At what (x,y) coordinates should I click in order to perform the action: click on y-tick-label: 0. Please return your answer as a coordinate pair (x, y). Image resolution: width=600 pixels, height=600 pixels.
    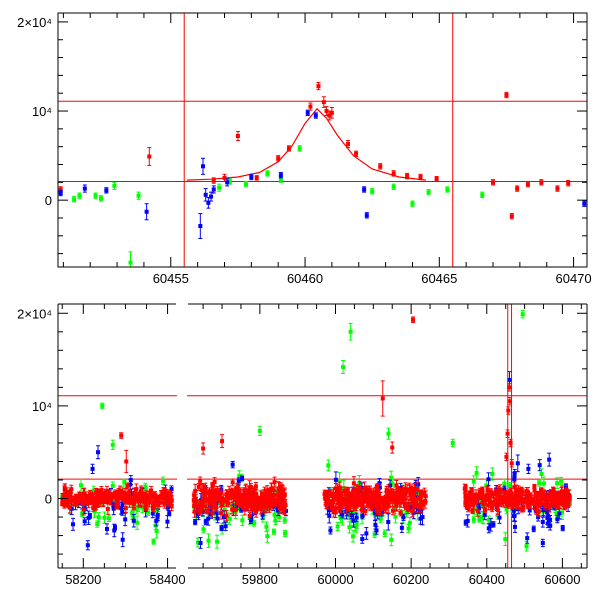
    Looking at the image, I should click on (48, 200).